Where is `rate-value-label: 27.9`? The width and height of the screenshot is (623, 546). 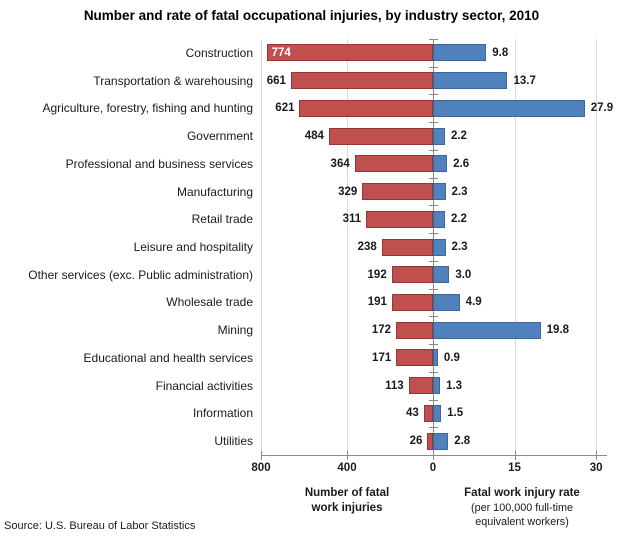
rate-value-label: 27.9 is located at coordinates (602, 108).